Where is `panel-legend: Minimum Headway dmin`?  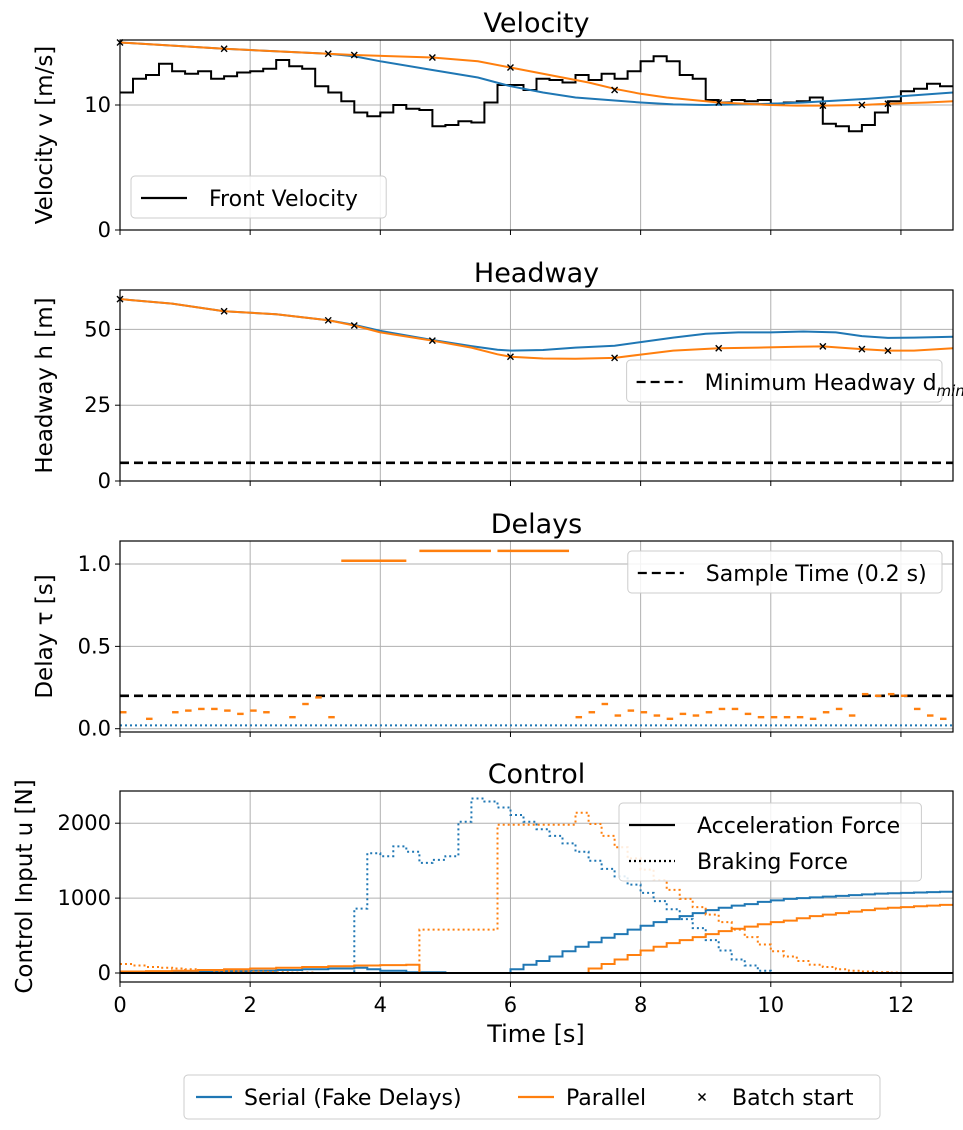
panel-legend: Minimum Headway dmin is located at coordinates (794, 381).